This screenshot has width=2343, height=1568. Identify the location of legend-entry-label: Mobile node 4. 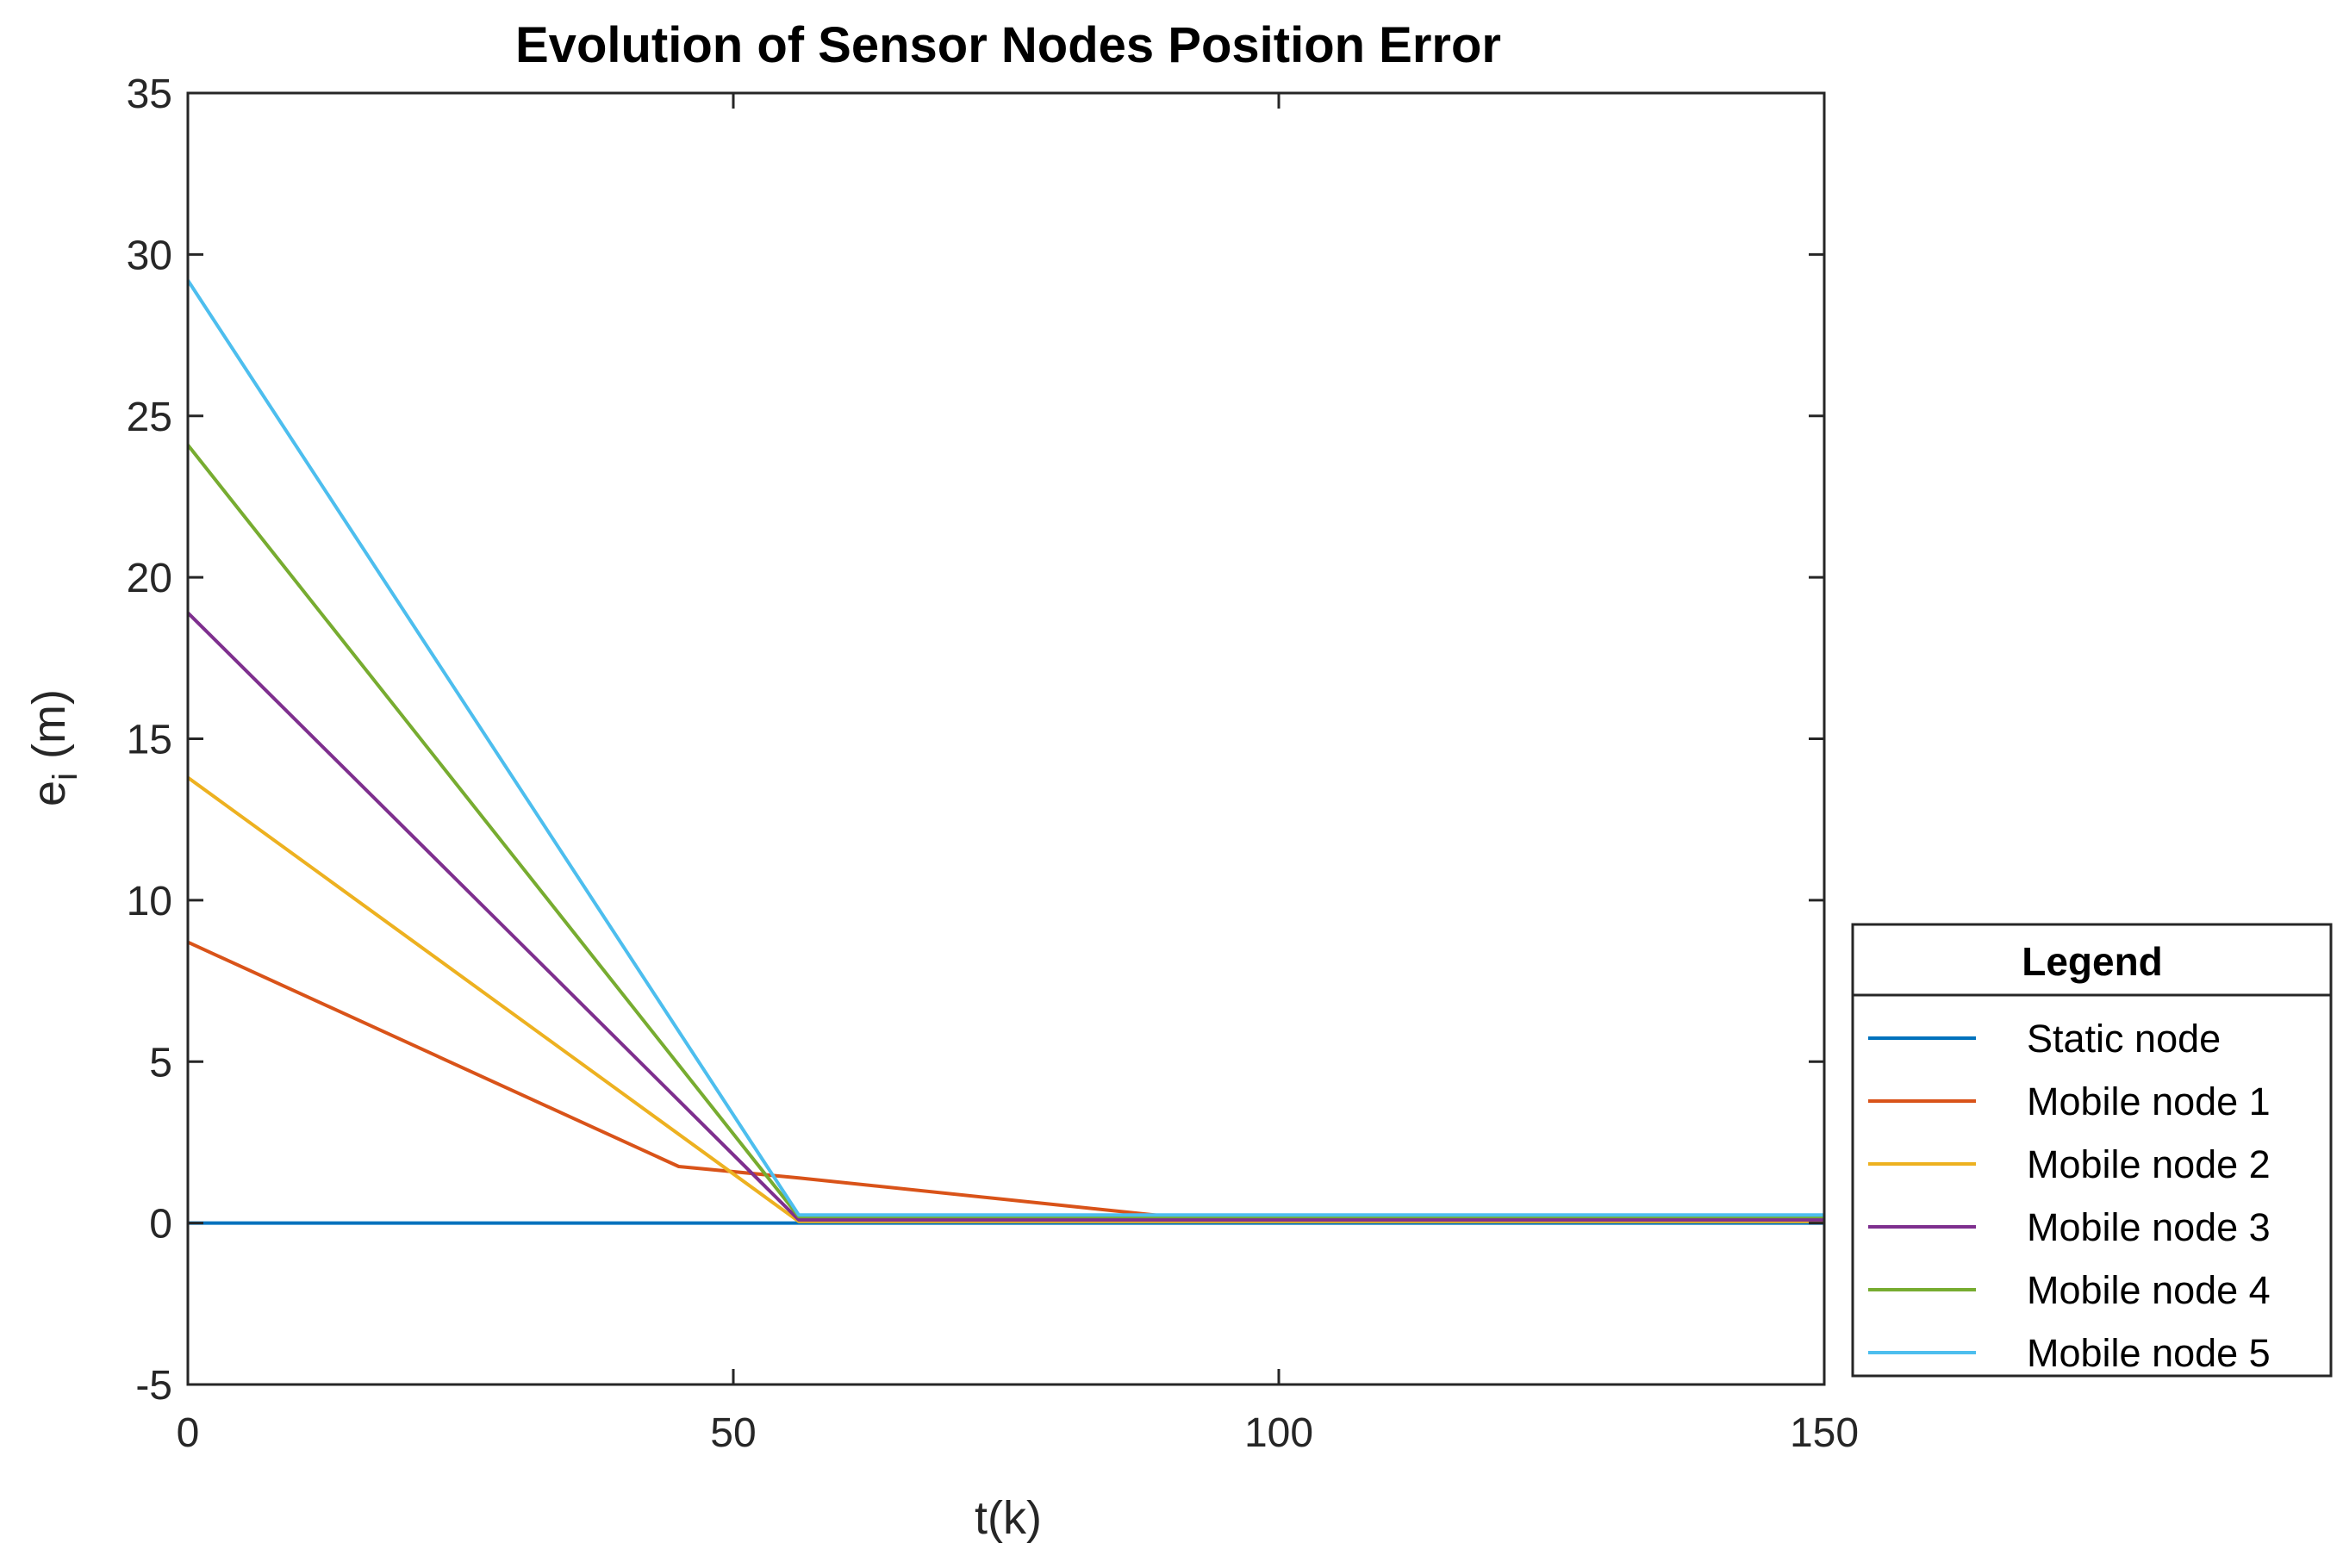
(2149, 1290).